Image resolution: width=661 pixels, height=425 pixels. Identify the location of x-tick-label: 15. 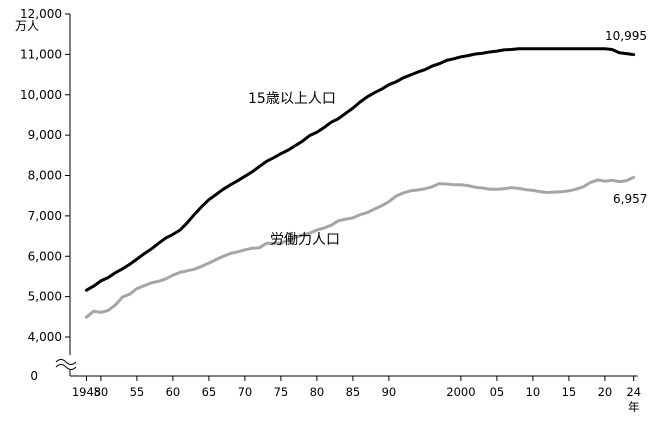
(569, 392).